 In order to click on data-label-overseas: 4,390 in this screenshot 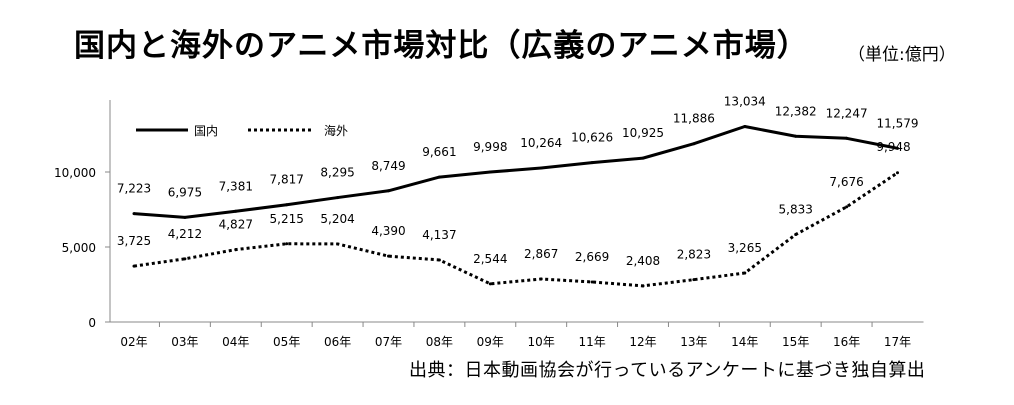, I will do `click(388, 231)`.